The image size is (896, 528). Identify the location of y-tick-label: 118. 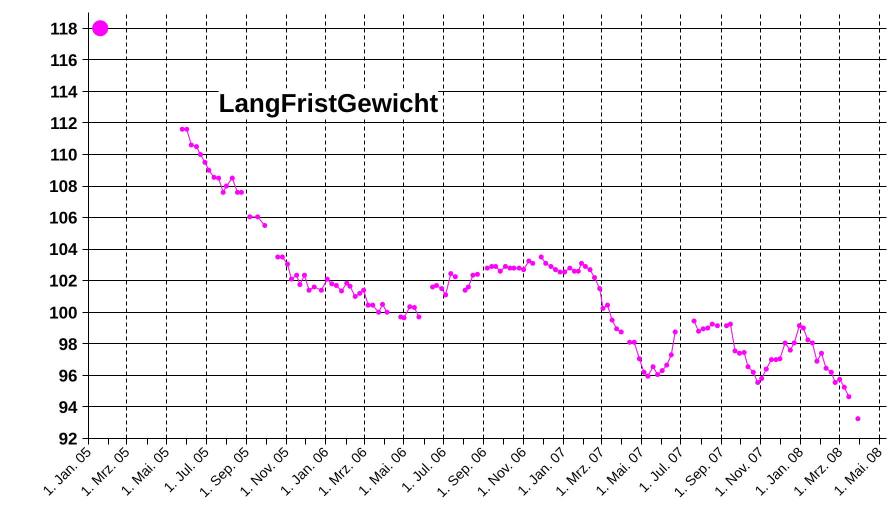
(64, 28).